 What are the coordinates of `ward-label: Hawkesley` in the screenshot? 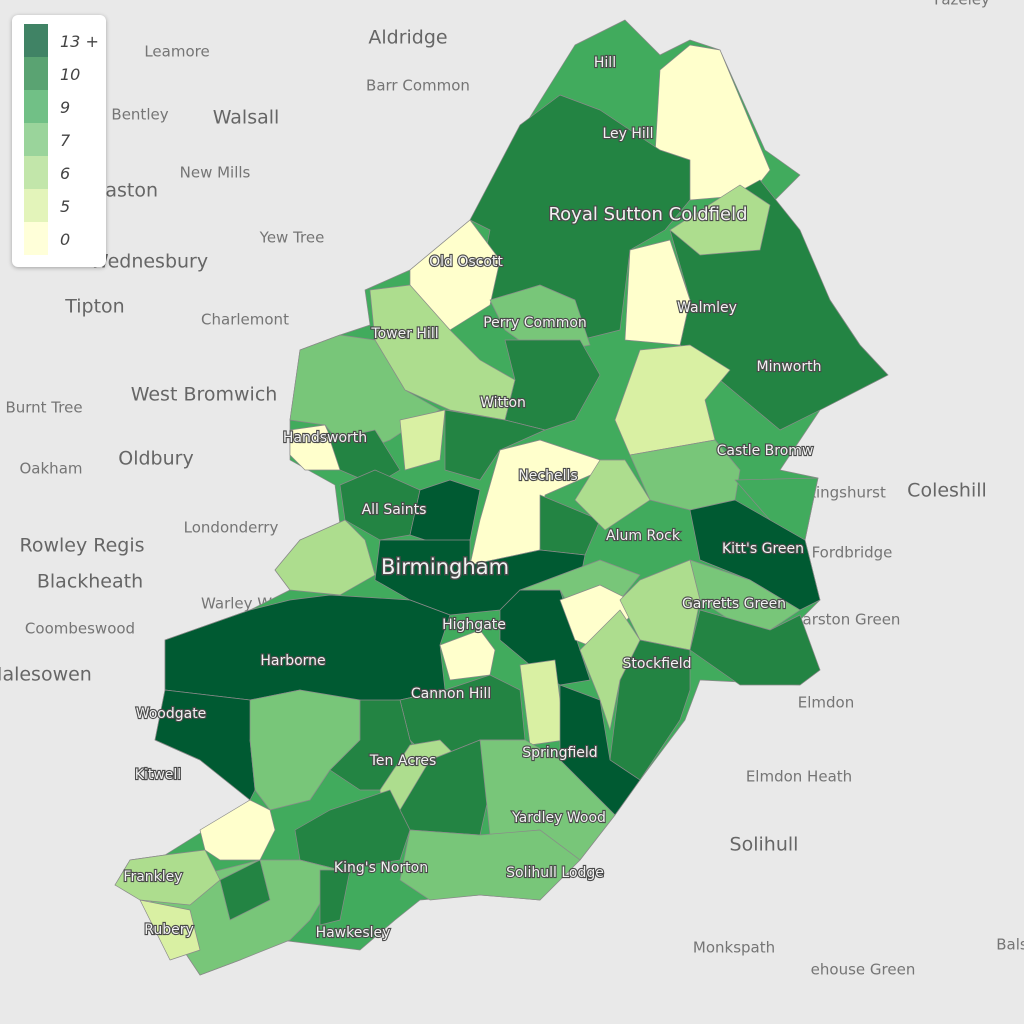 It's located at (353, 933).